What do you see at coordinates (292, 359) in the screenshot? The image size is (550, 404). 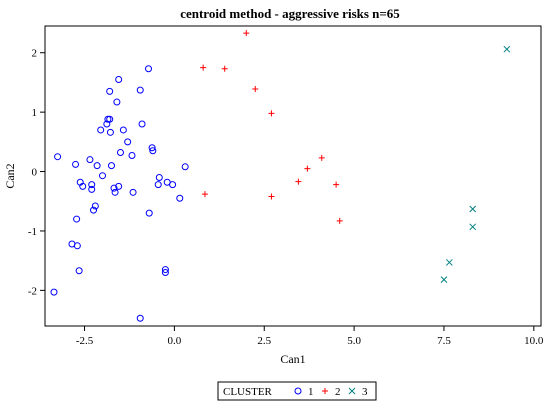 I see `x-axis-label: Can1` at bounding box center [292, 359].